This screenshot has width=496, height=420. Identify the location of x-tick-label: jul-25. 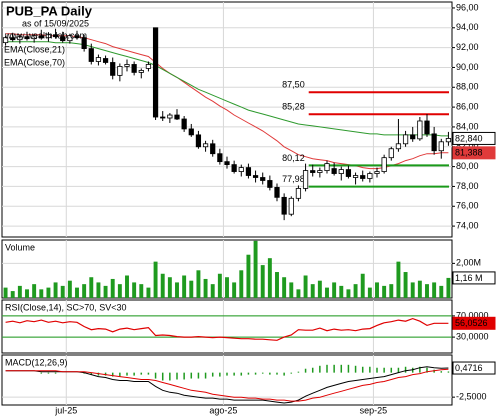
(65, 410).